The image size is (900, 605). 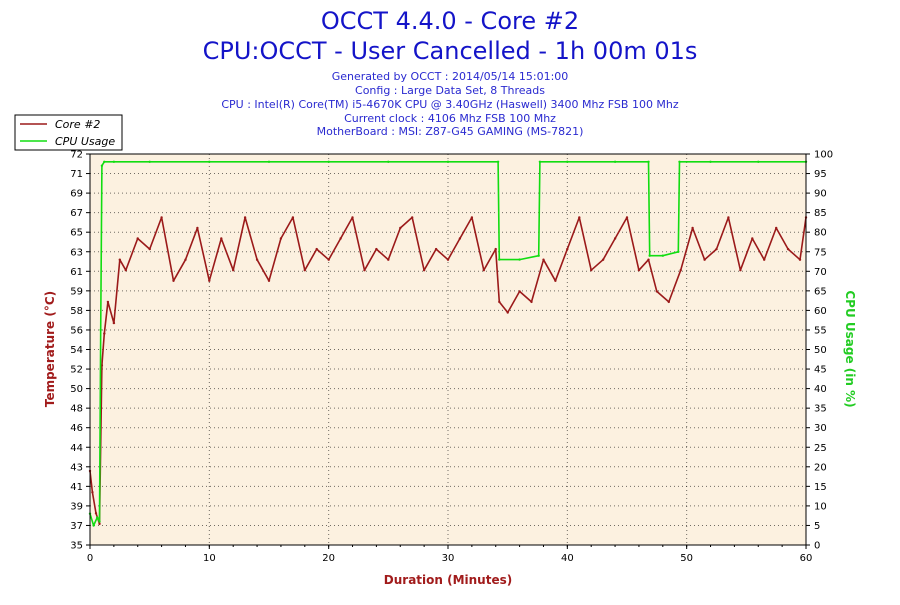 I want to click on left-tick-label: 58, so click(x=76, y=311).